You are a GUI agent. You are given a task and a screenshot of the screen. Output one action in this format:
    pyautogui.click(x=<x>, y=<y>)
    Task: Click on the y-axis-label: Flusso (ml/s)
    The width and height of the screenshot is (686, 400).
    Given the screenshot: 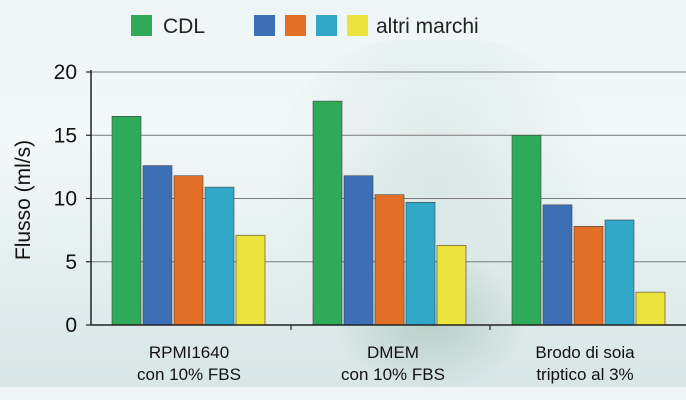 What is the action you would take?
    pyautogui.click(x=23, y=200)
    